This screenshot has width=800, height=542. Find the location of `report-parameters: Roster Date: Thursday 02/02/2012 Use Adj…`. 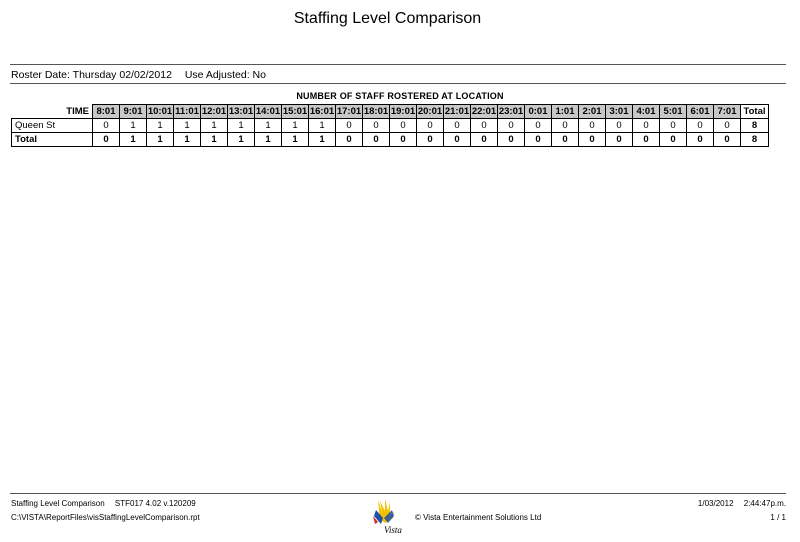

report-parameters: Roster Date: Thursday 02/02/2012 Use Adj… is located at coordinates (143, 75).